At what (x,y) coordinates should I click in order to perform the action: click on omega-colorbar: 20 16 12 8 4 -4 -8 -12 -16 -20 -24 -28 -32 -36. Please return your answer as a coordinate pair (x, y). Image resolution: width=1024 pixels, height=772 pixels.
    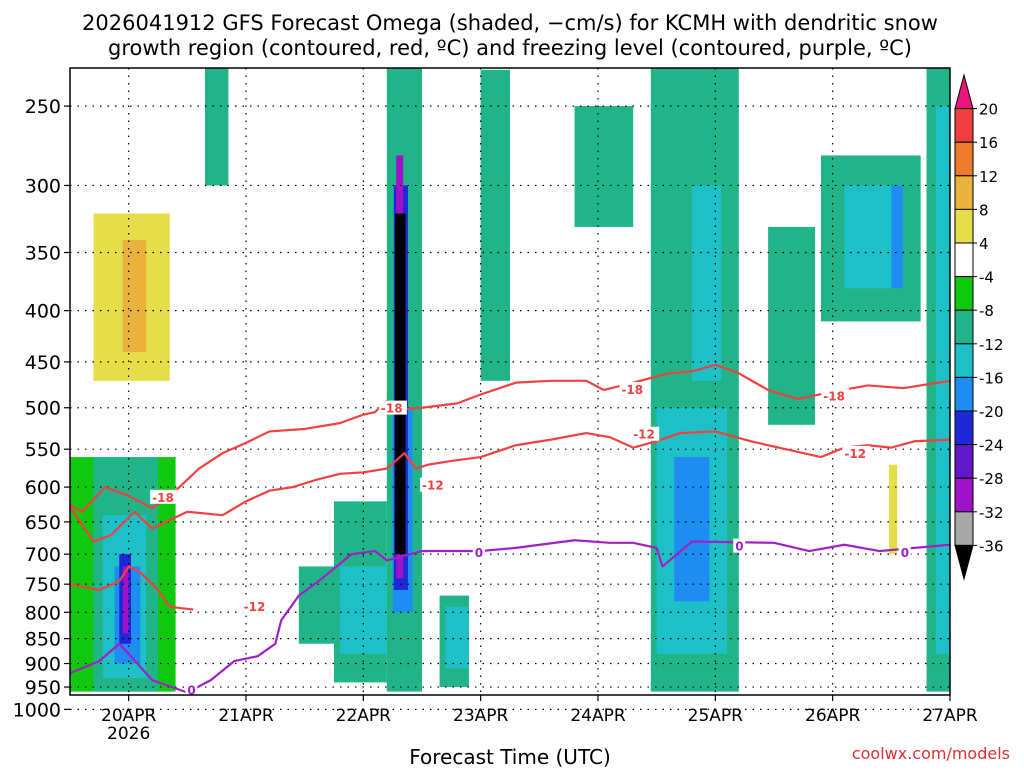
    Looking at the image, I should click on (979, 327).